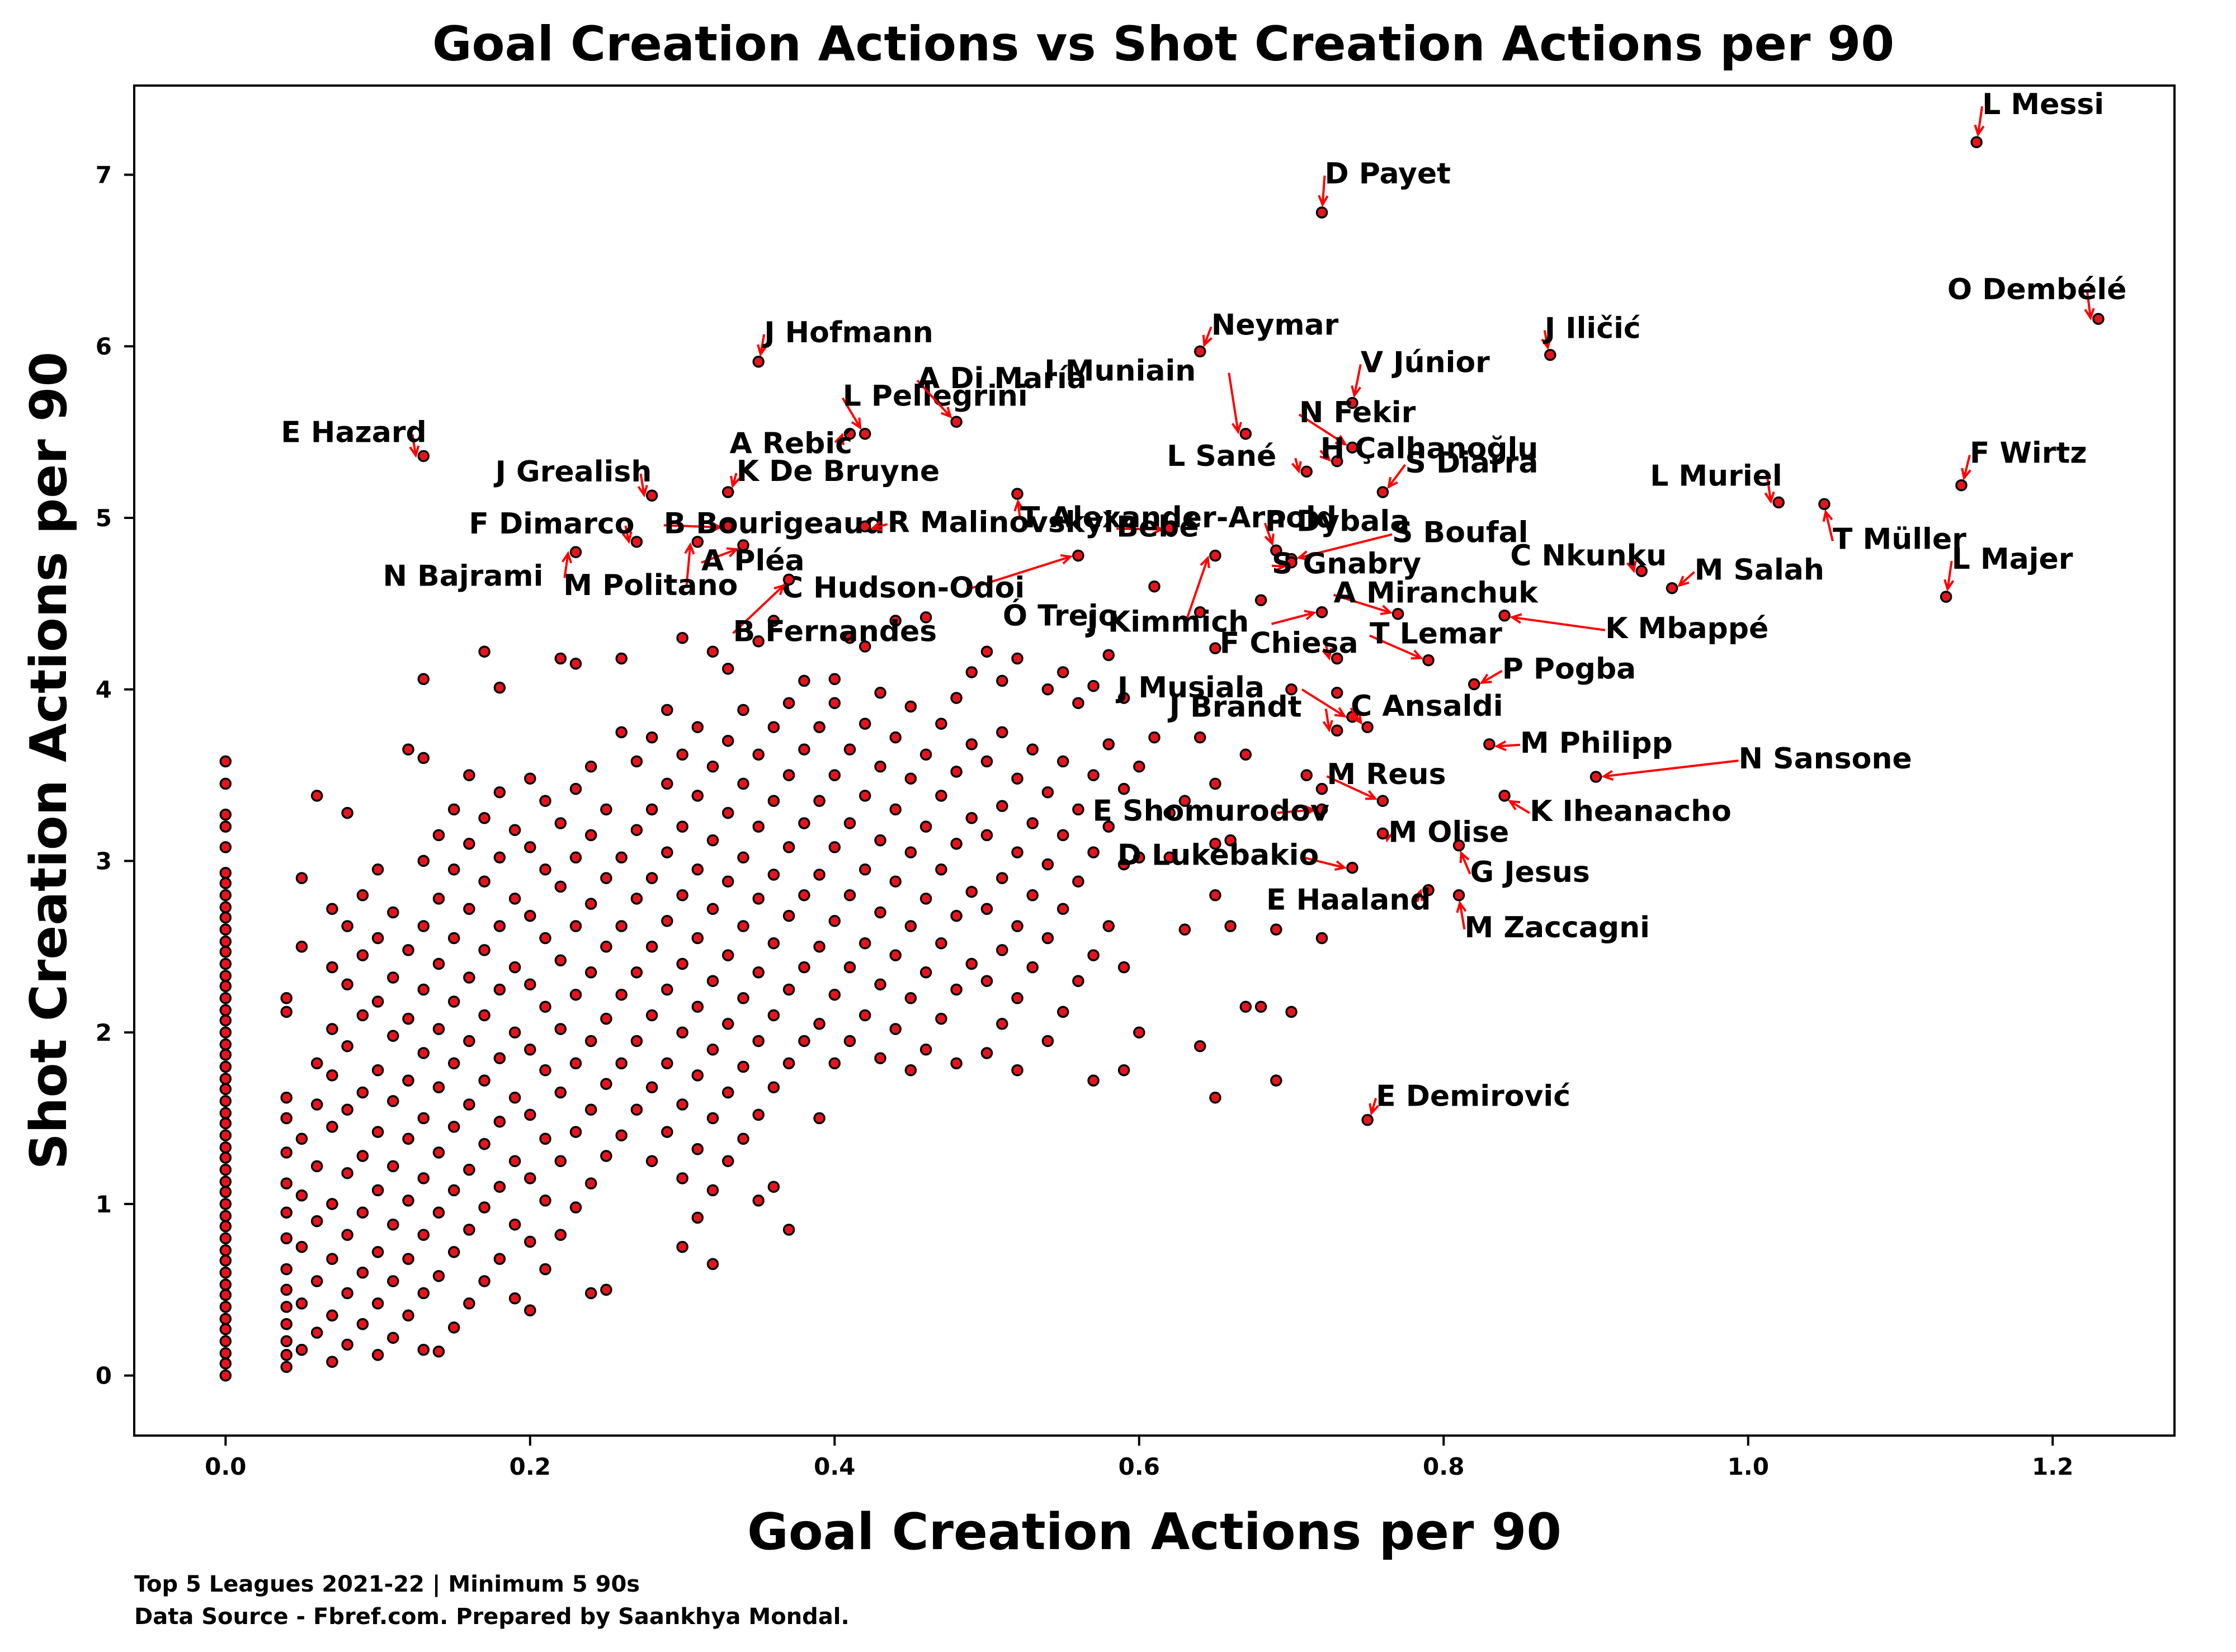  Describe the element at coordinates (1521, 864) in the screenshot. I see `labeled-point: G Jesus` at that location.